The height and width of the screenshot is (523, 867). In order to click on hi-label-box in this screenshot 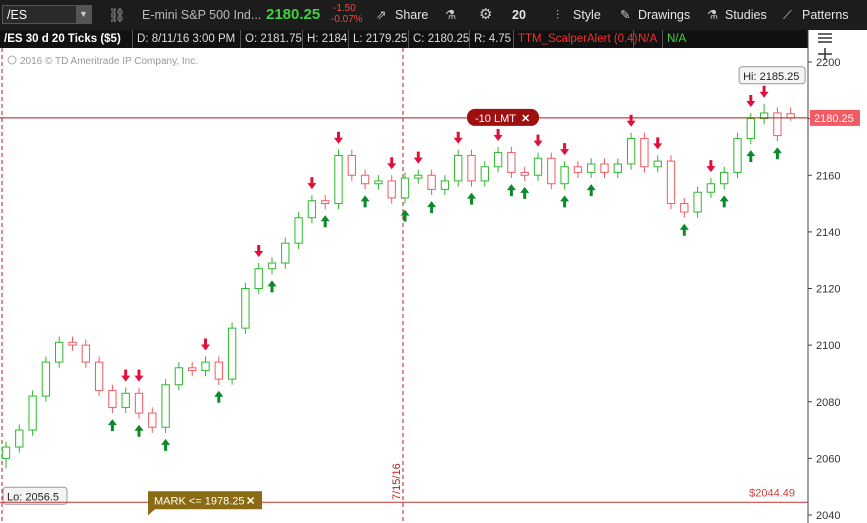, I will do `click(772, 75)`.